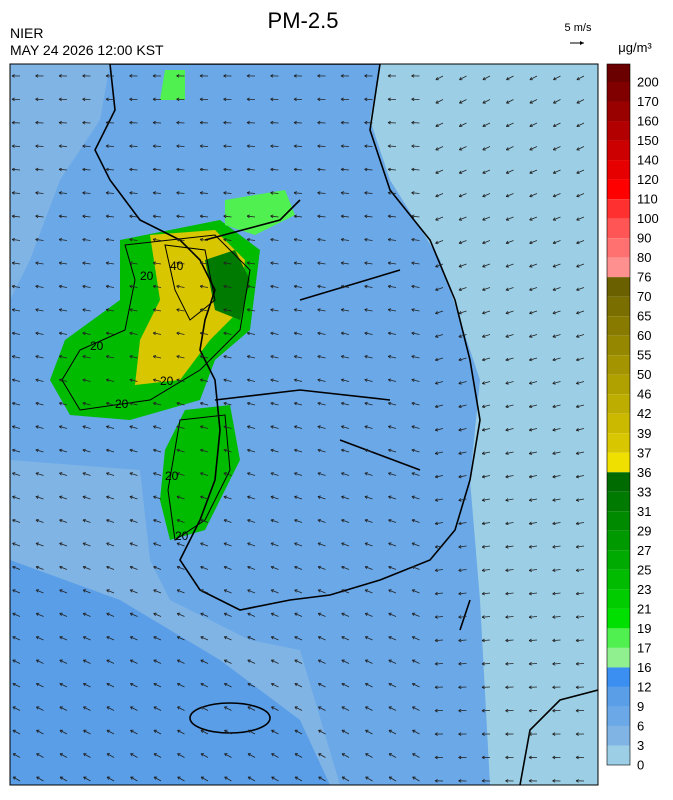 The height and width of the screenshot is (800, 673). I want to click on colorbar-label: 3, so click(640, 745).